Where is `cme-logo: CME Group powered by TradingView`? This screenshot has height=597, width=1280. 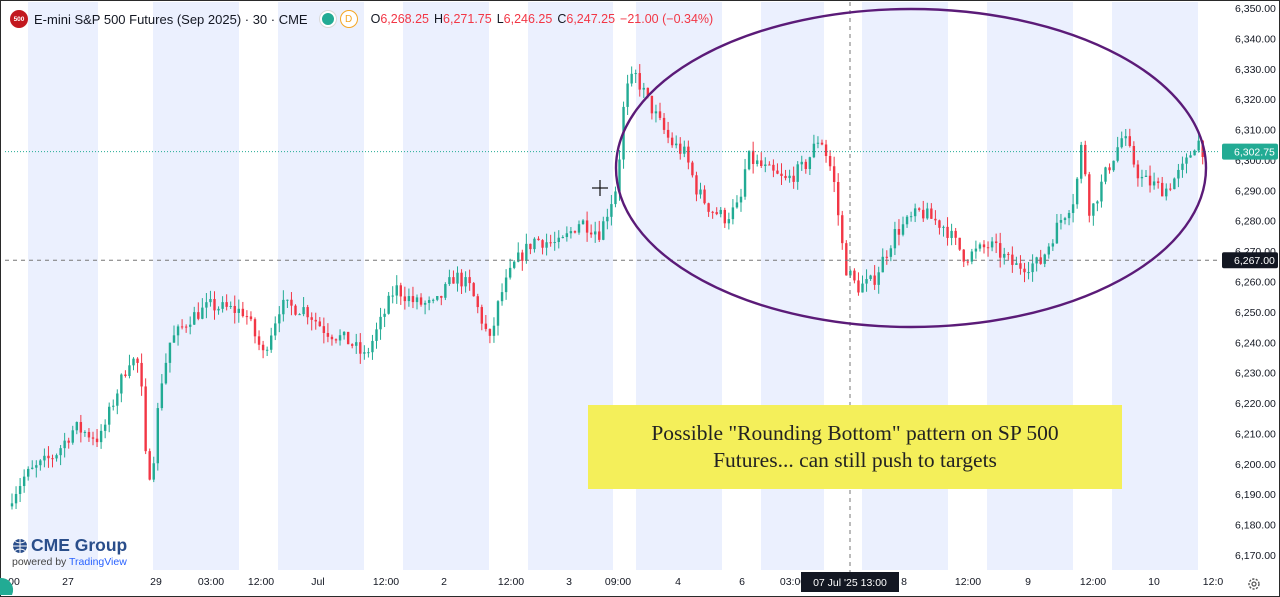
cme-logo: CME Group powered by TradingView is located at coordinates (69, 551).